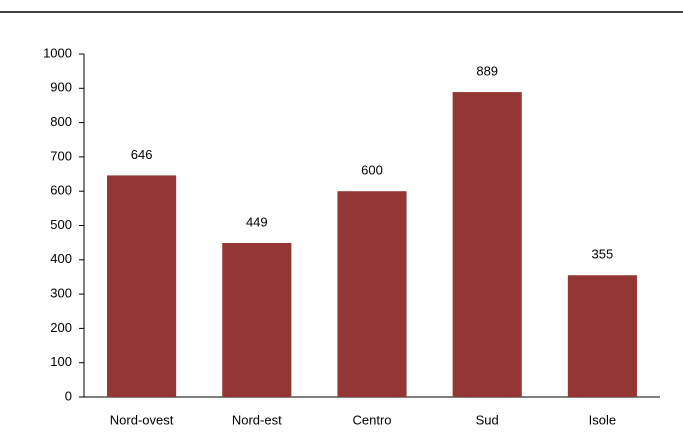 The image size is (683, 443). What do you see at coordinates (61, 155) in the screenshot?
I see `y-tick-label: 700` at bounding box center [61, 155].